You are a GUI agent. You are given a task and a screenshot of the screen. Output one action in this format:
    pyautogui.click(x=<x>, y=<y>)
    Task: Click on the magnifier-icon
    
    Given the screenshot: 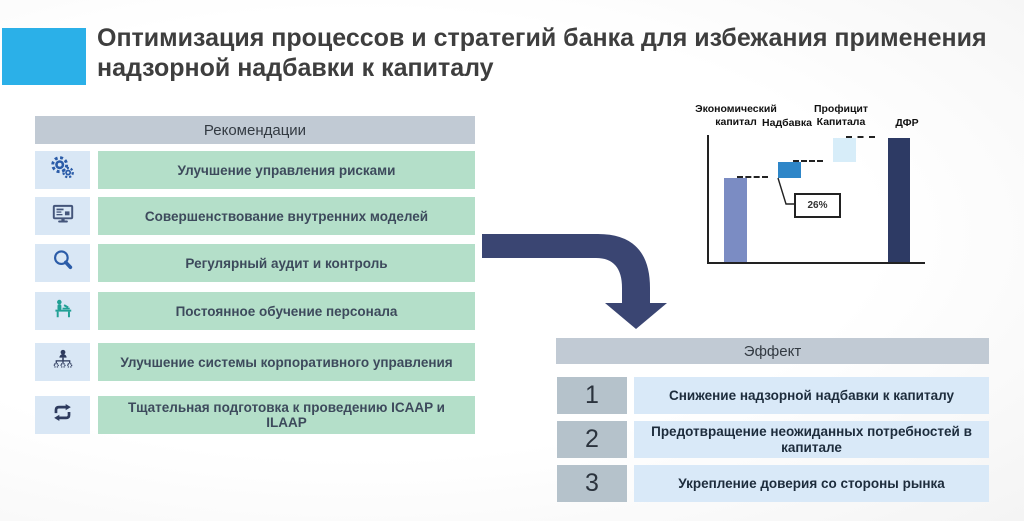 What is the action you would take?
    pyautogui.click(x=62, y=263)
    